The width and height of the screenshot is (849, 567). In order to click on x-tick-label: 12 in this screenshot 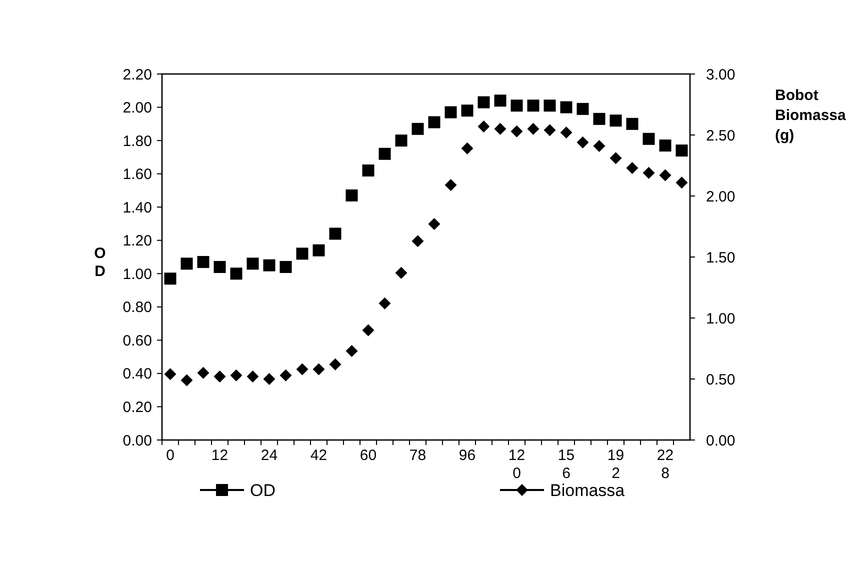, I will do `click(219, 455)`.